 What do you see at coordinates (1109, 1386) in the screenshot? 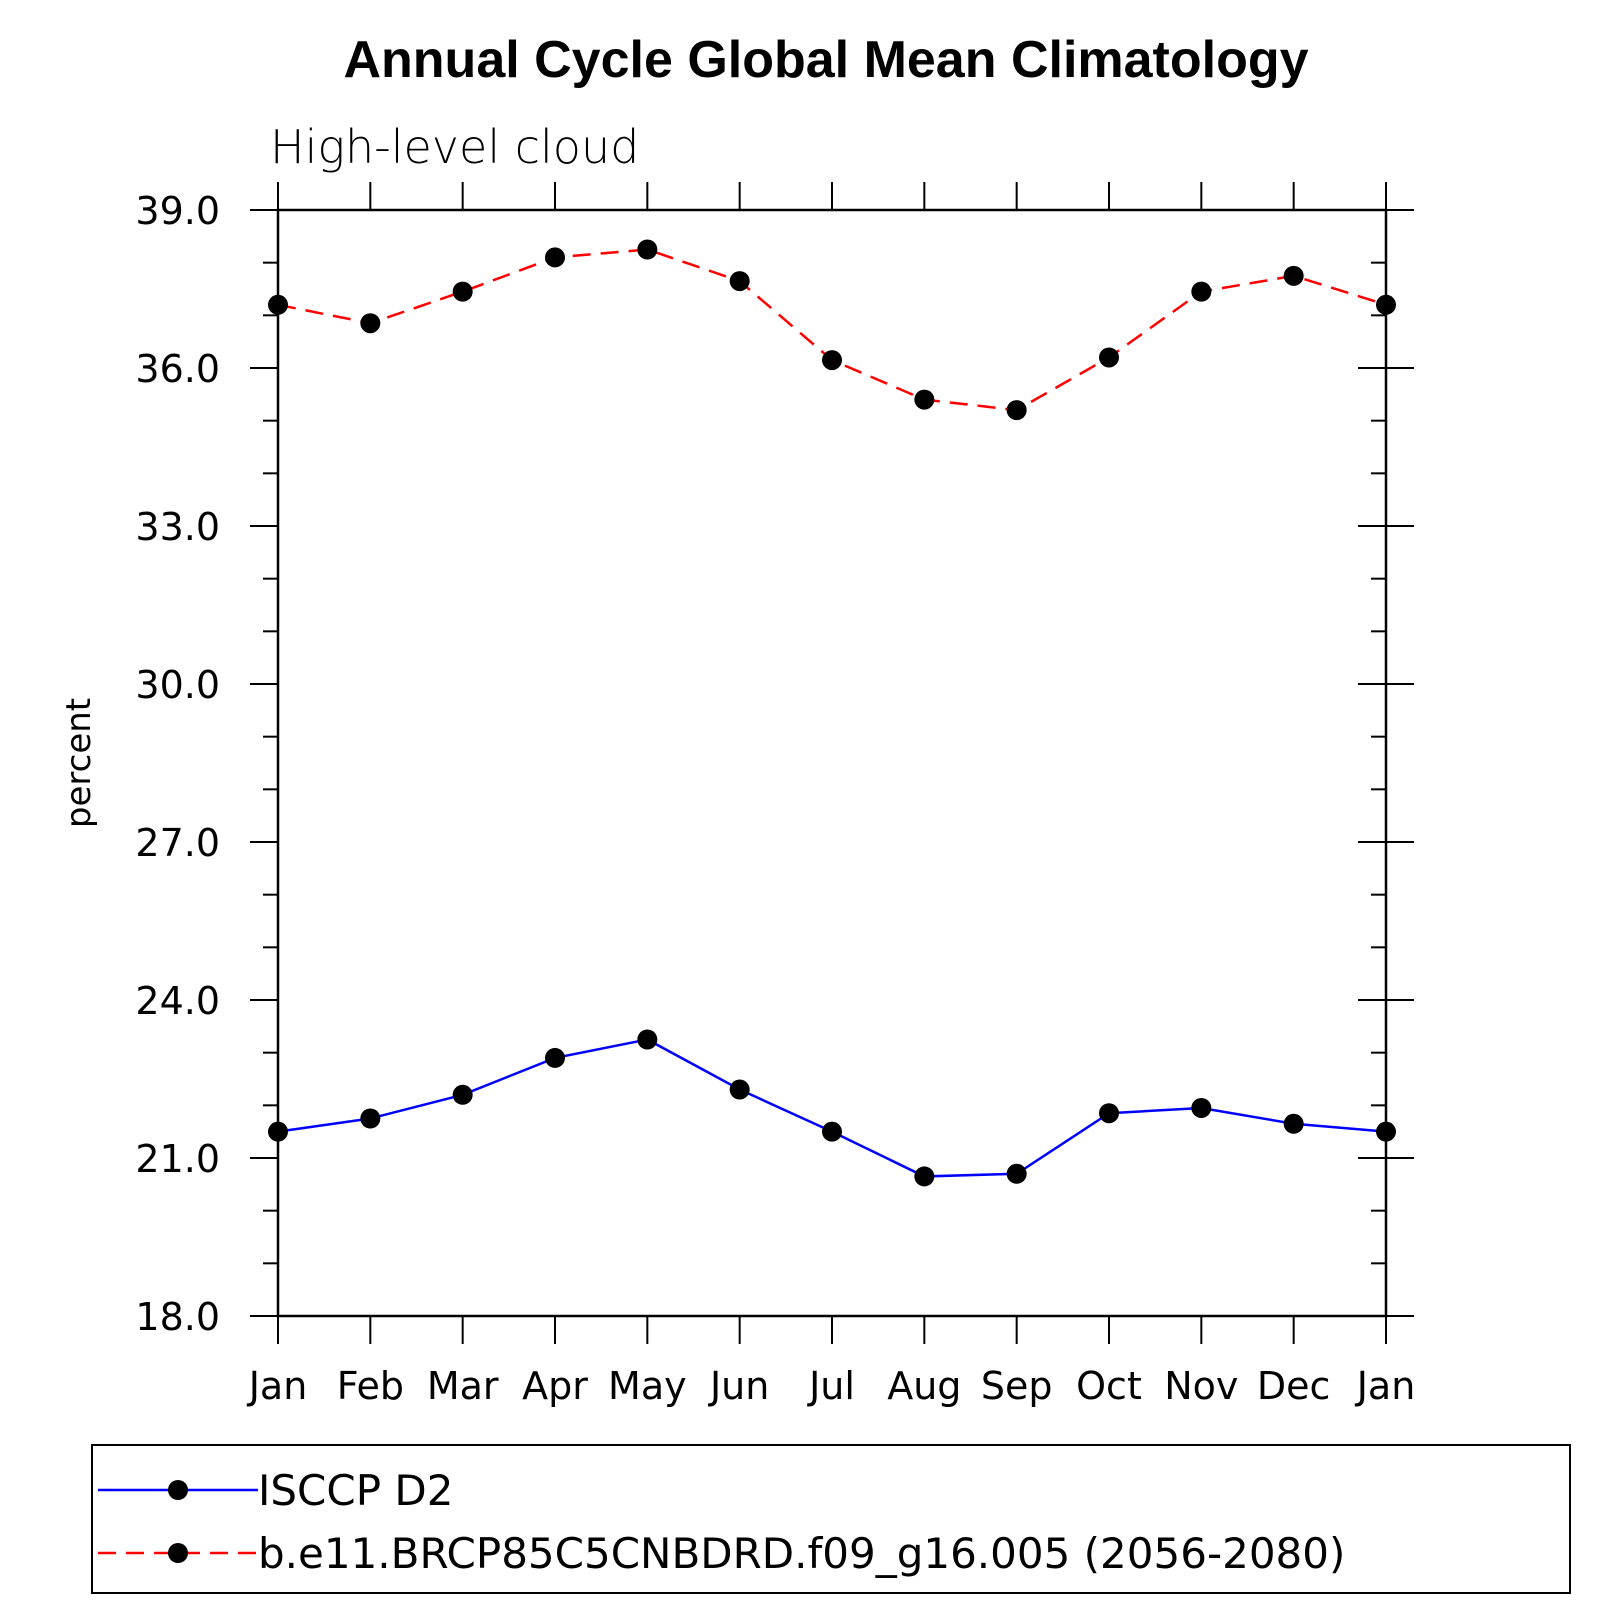
I see `x-tick-label: Oct` at bounding box center [1109, 1386].